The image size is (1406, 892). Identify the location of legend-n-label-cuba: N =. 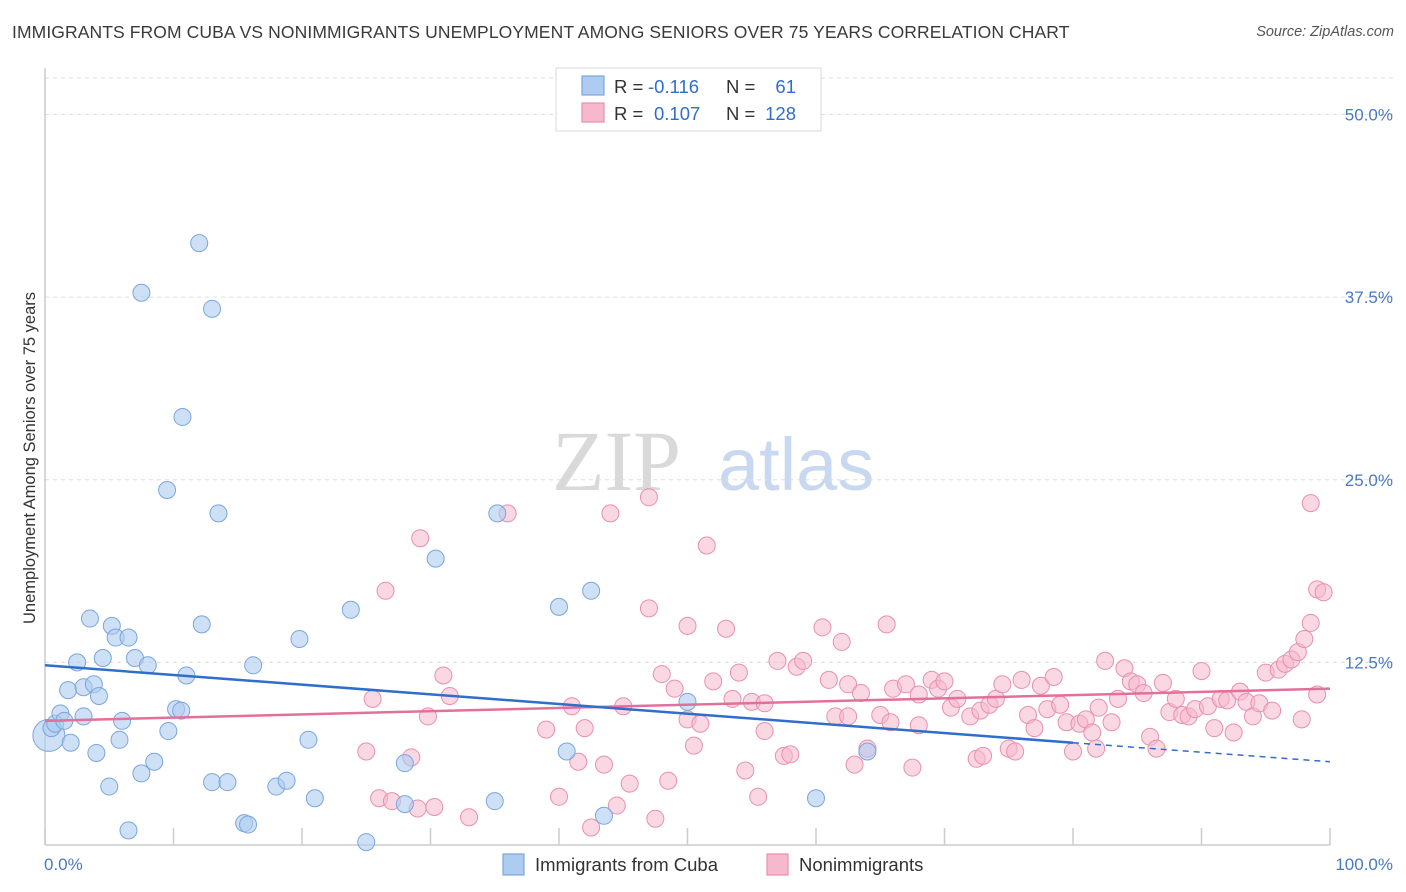
(740, 86).